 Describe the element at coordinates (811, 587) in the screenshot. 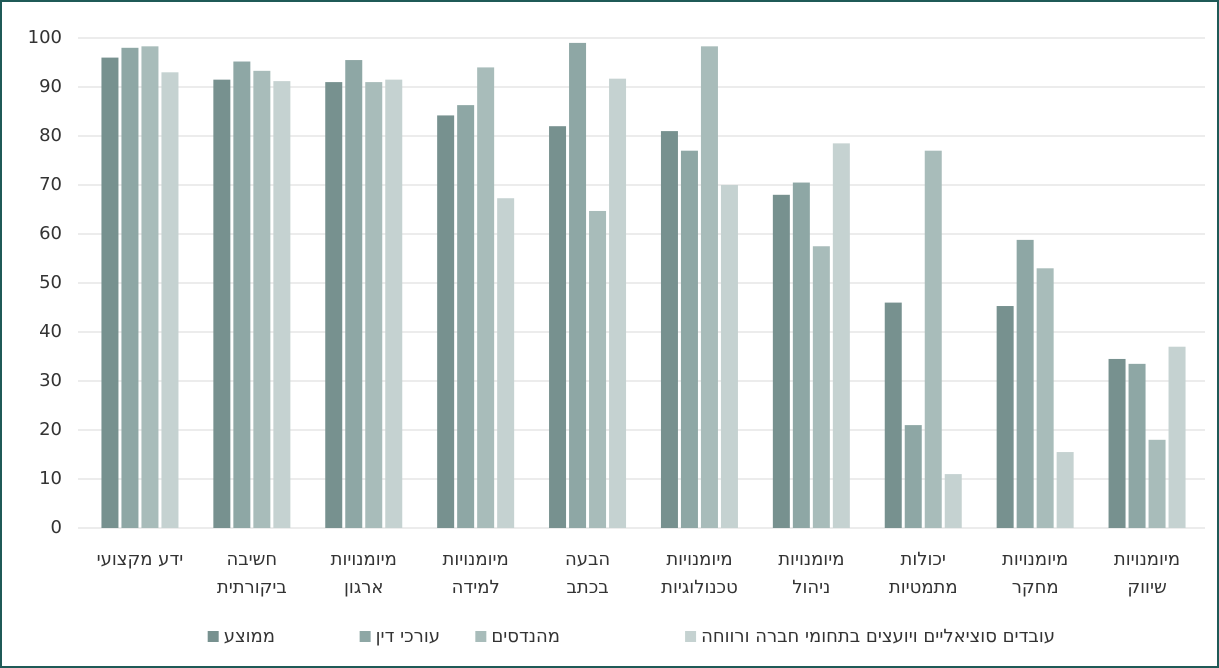

I see `x-tick-label: ניהול` at that location.